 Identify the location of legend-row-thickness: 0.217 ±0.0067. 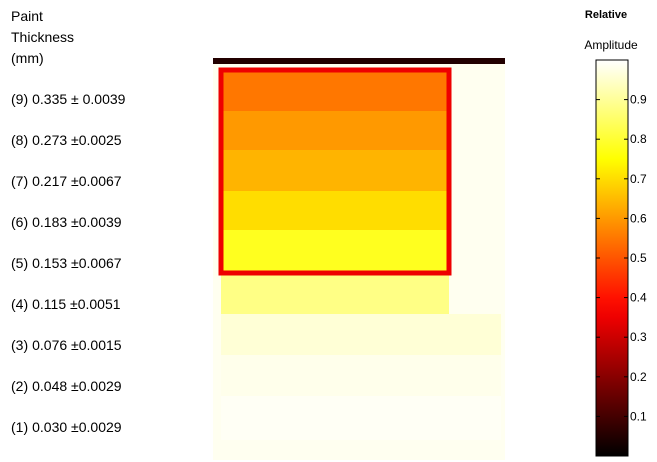
(77, 181).